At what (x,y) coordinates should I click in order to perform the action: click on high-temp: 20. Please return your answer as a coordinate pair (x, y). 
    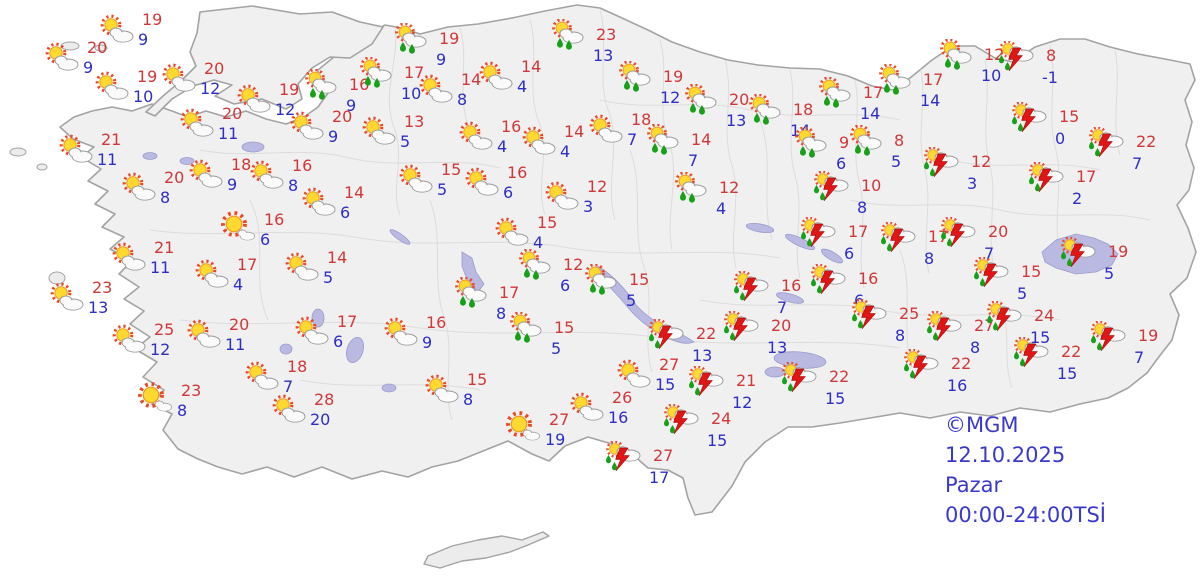
    Looking at the image, I should click on (998, 231).